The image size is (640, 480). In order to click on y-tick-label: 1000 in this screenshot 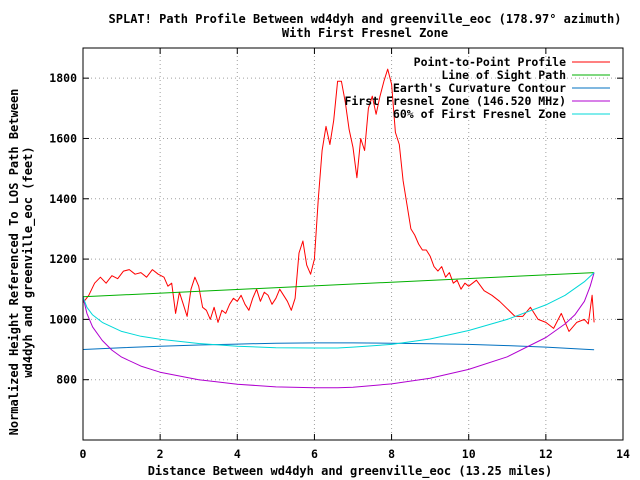, I will do `click(63, 319)`.